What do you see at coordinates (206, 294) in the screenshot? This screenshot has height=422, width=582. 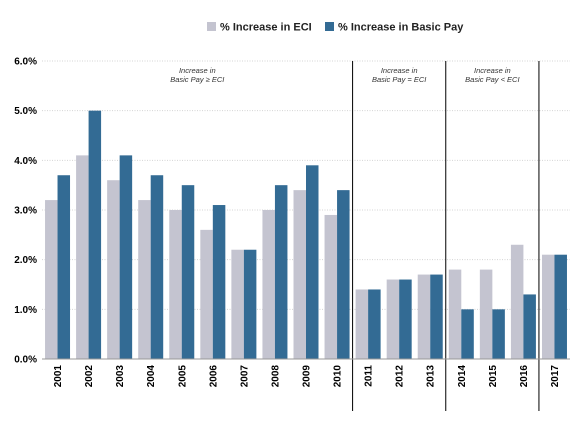 I see `bar-eci-2006` at bounding box center [206, 294].